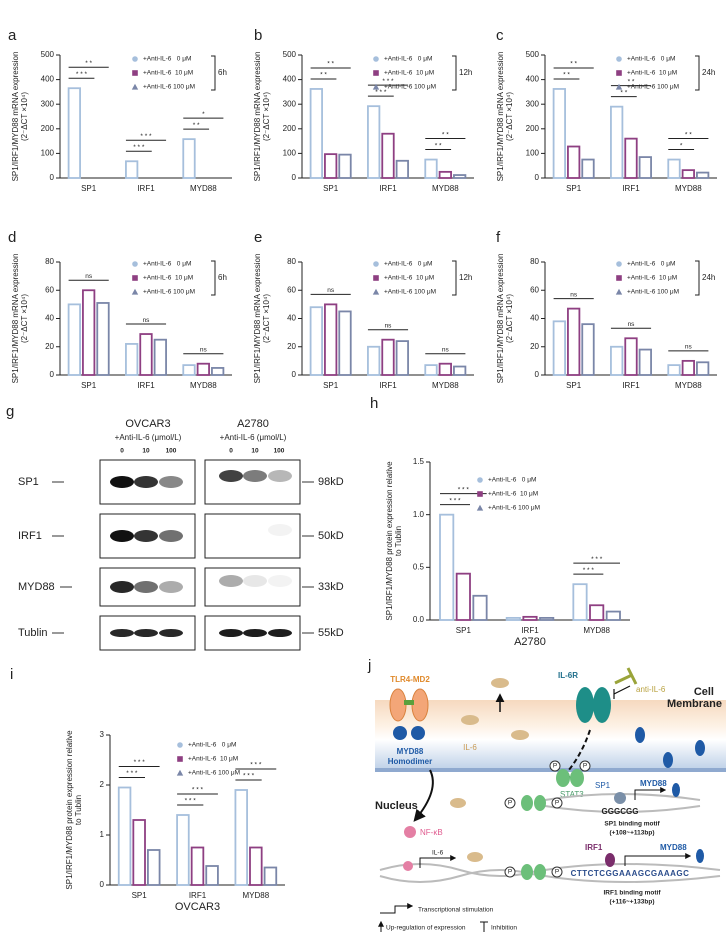 Image resolution: width=726 pixels, height=944 pixels. I want to click on label: (+116~+133bp), so click(632, 902).